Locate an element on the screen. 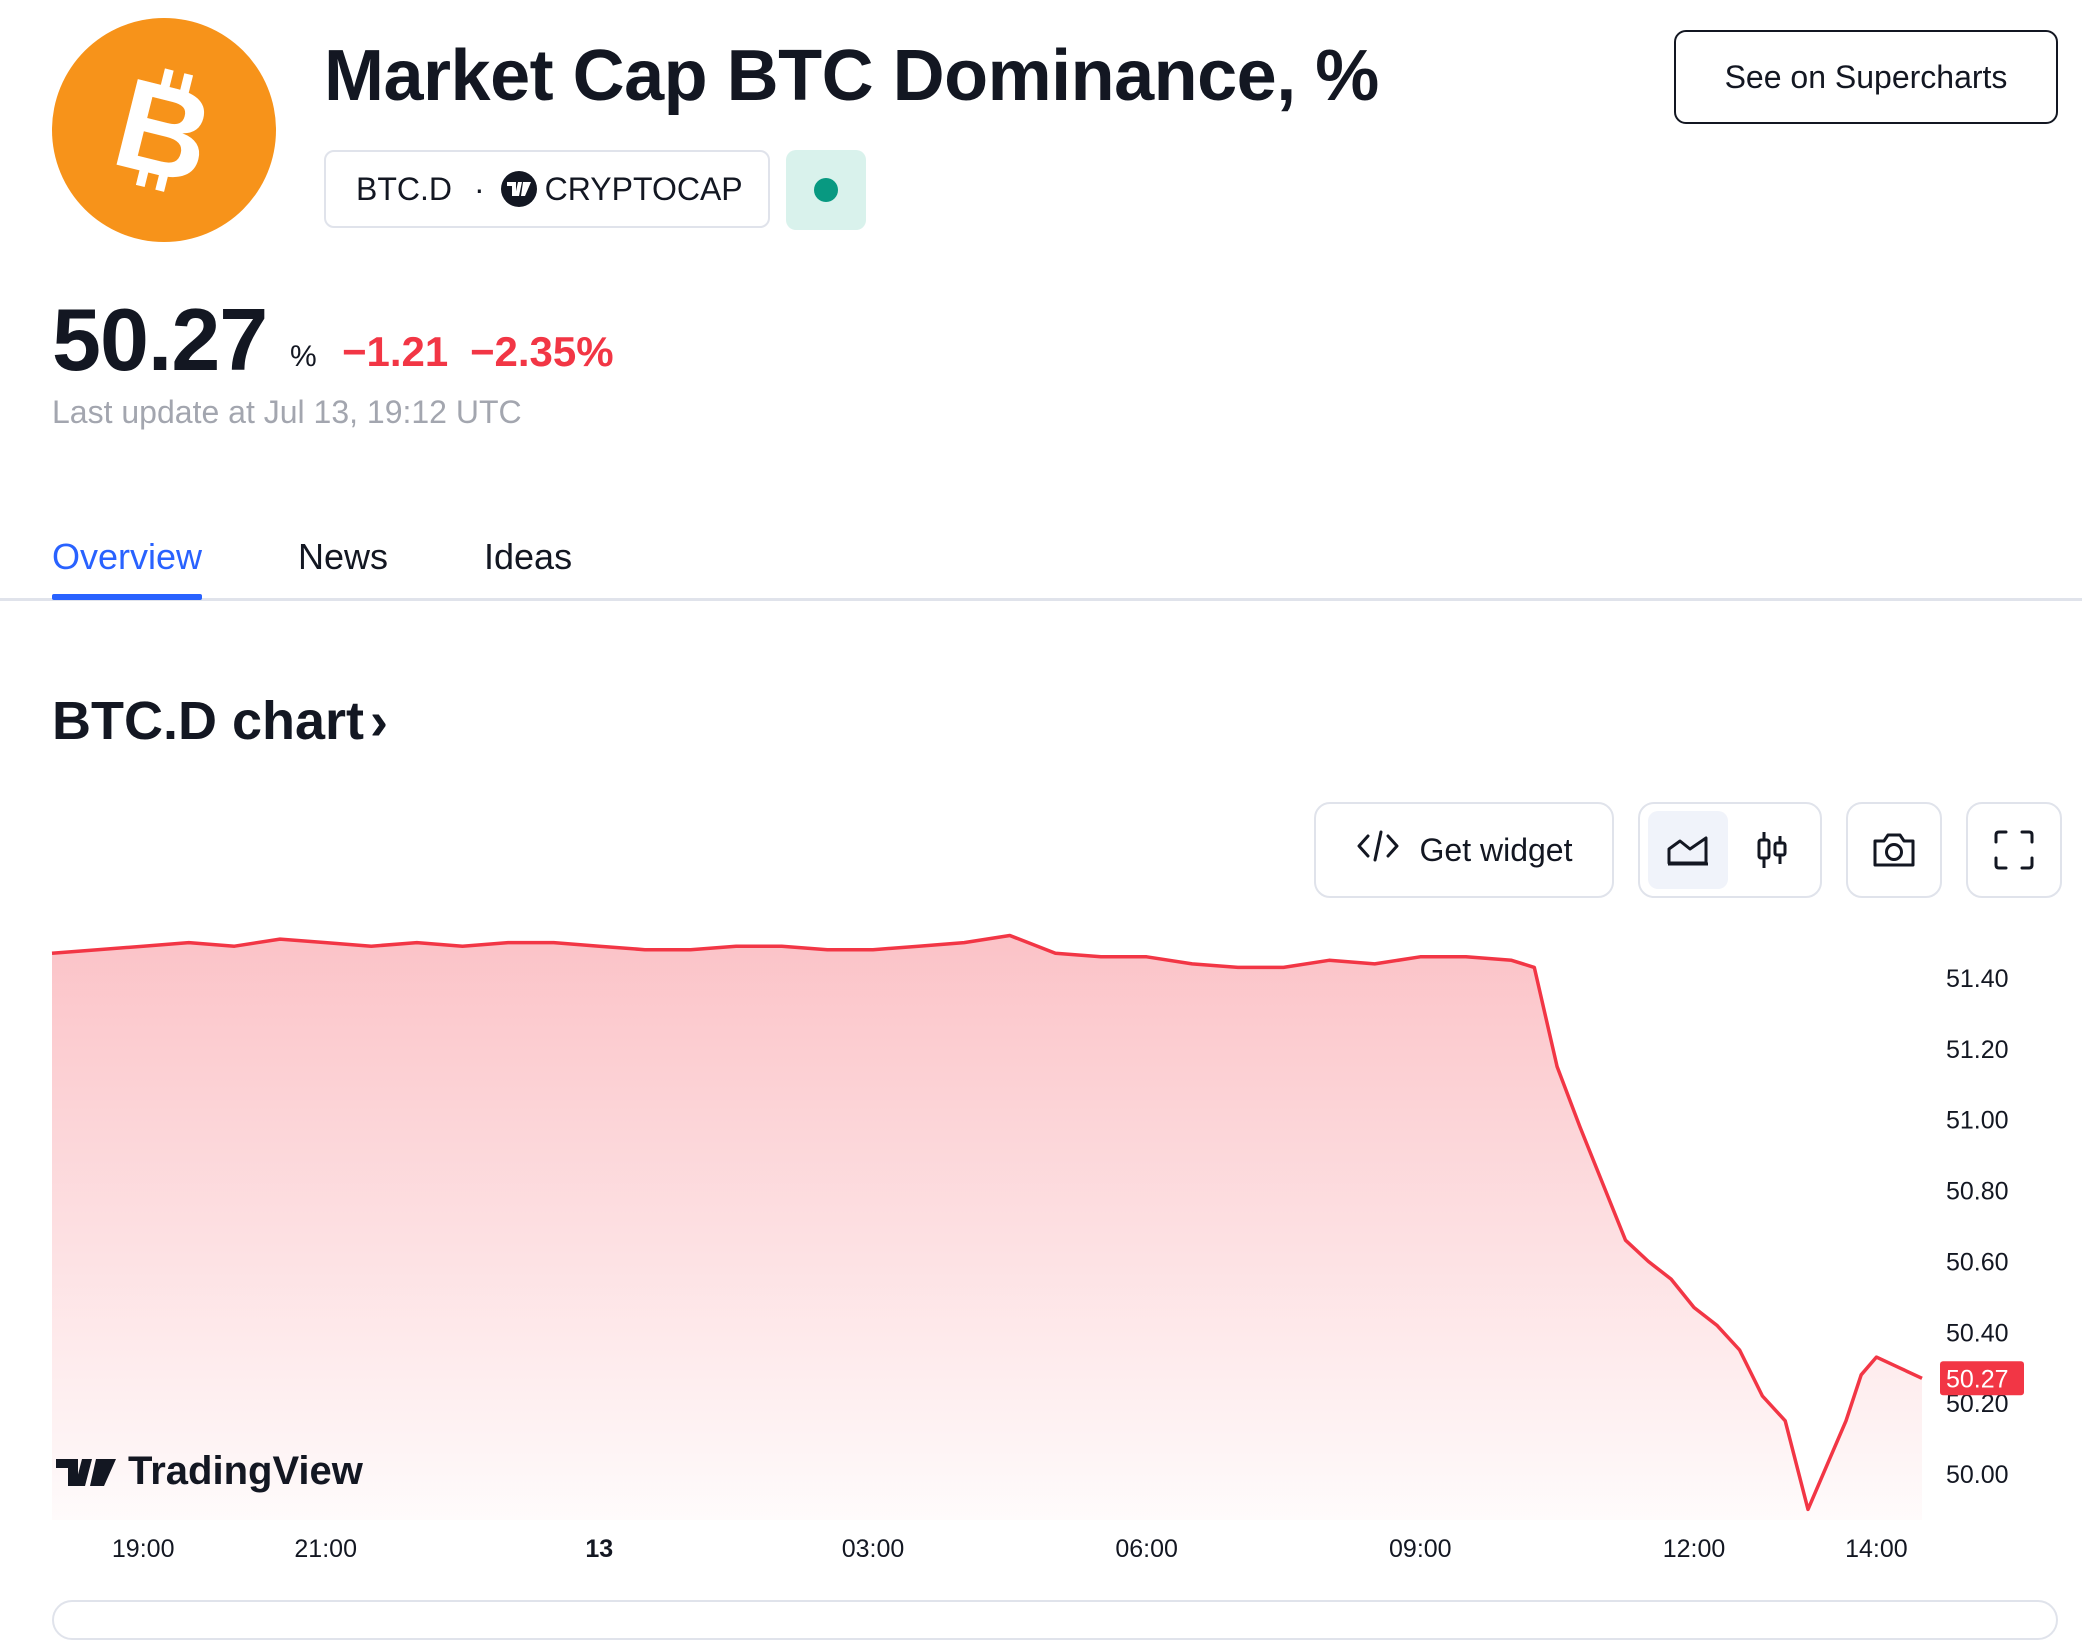 The image size is (2082, 1640). camera-icon is located at coordinates (1894, 850).